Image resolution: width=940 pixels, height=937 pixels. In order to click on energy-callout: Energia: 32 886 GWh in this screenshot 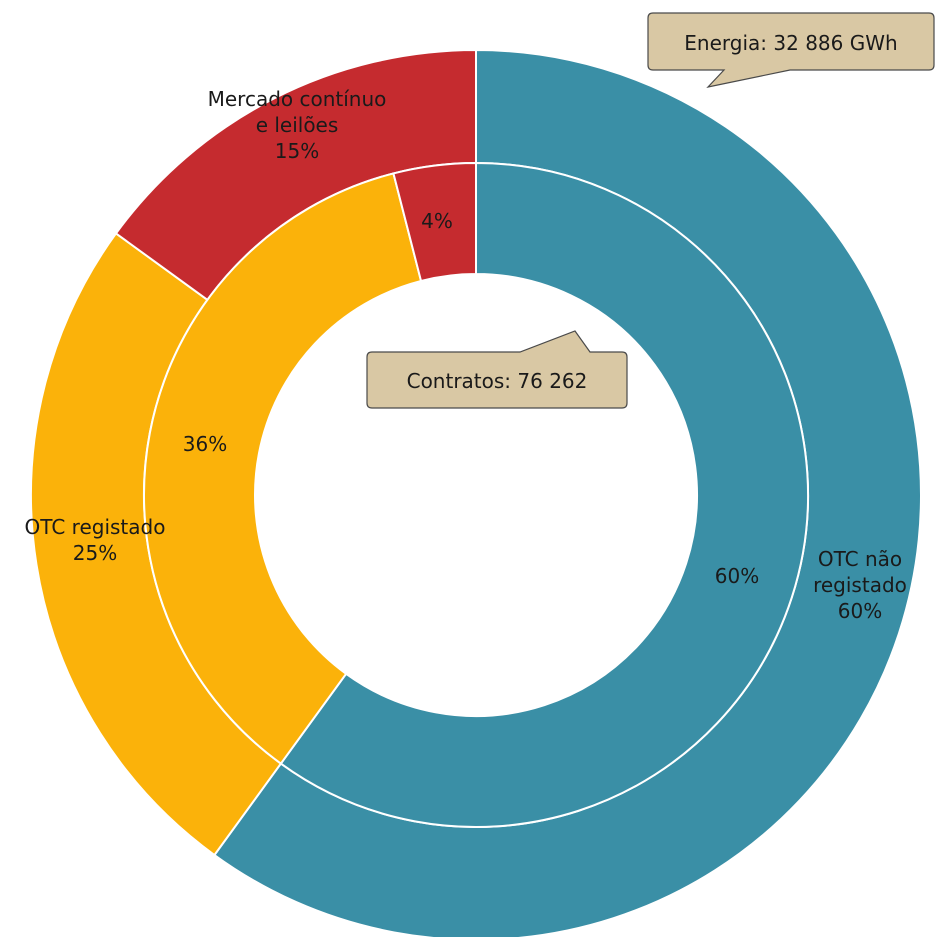, I will do `click(791, 50)`.